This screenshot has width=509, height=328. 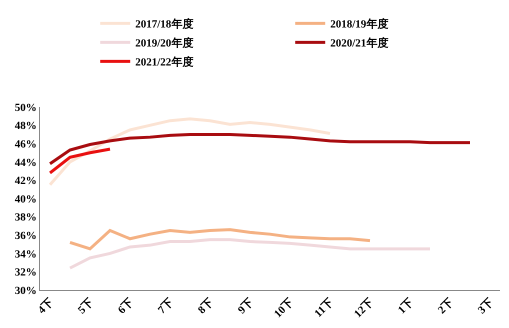 I want to click on y-tick-label: 50%, so click(x=25, y=108).